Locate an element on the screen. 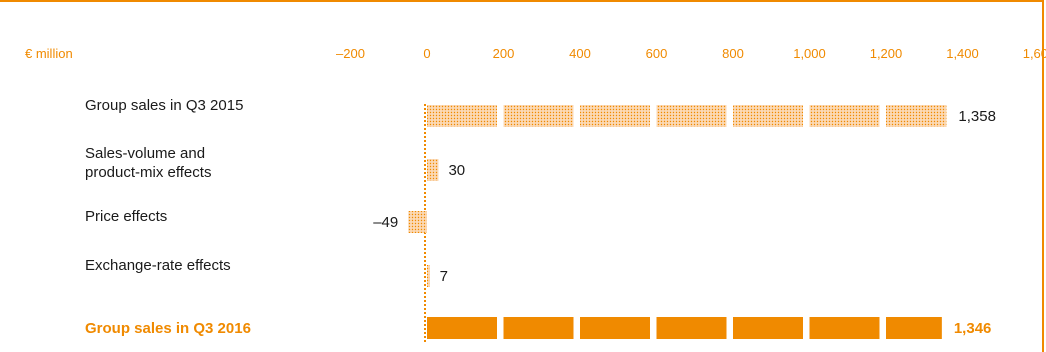 The image size is (1046, 352). x-tick-label: 1,000 is located at coordinates (809, 53).